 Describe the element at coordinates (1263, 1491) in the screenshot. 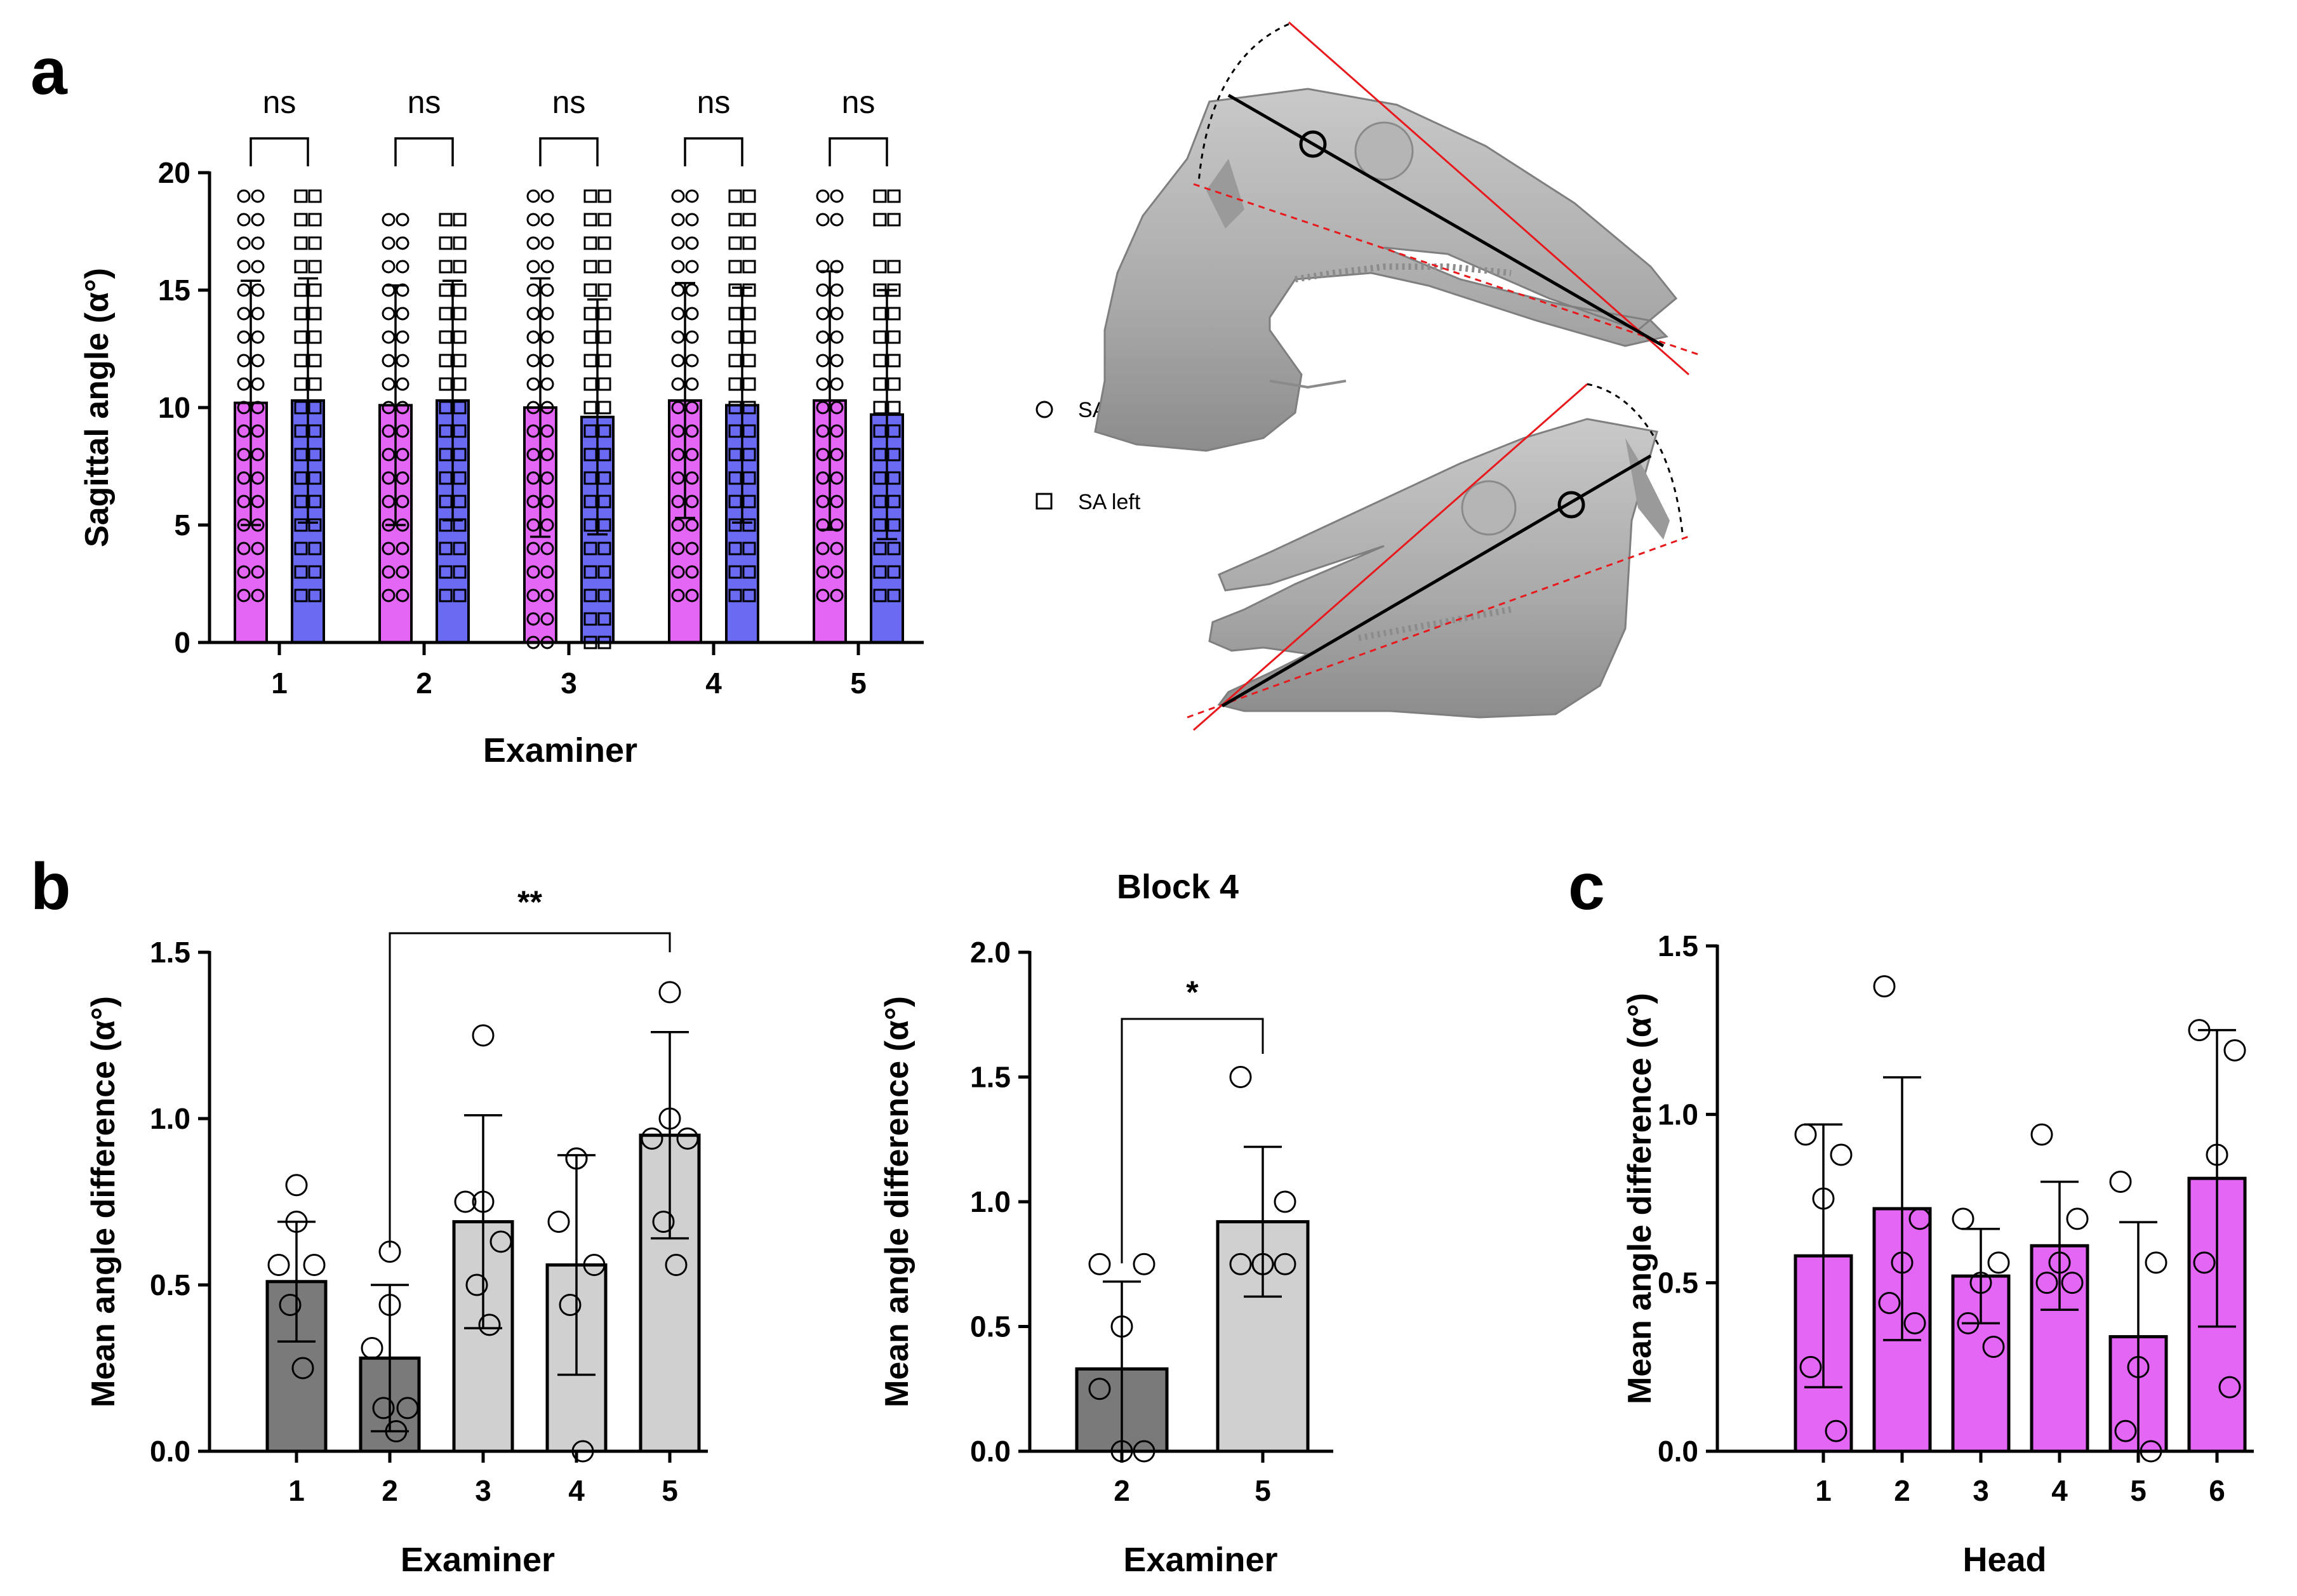

I see `x-tick-label: 5` at that location.